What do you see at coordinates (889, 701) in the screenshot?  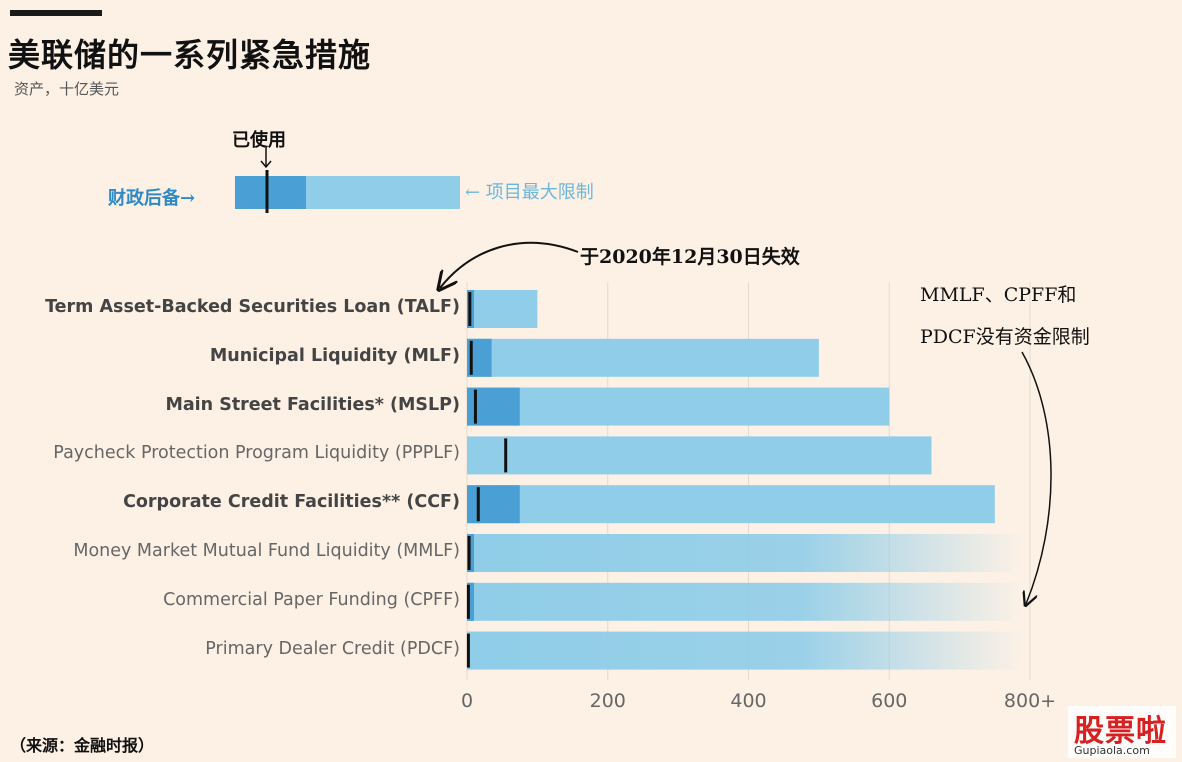 I see `x-tick-label: 600` at bounding box center [889, 701].